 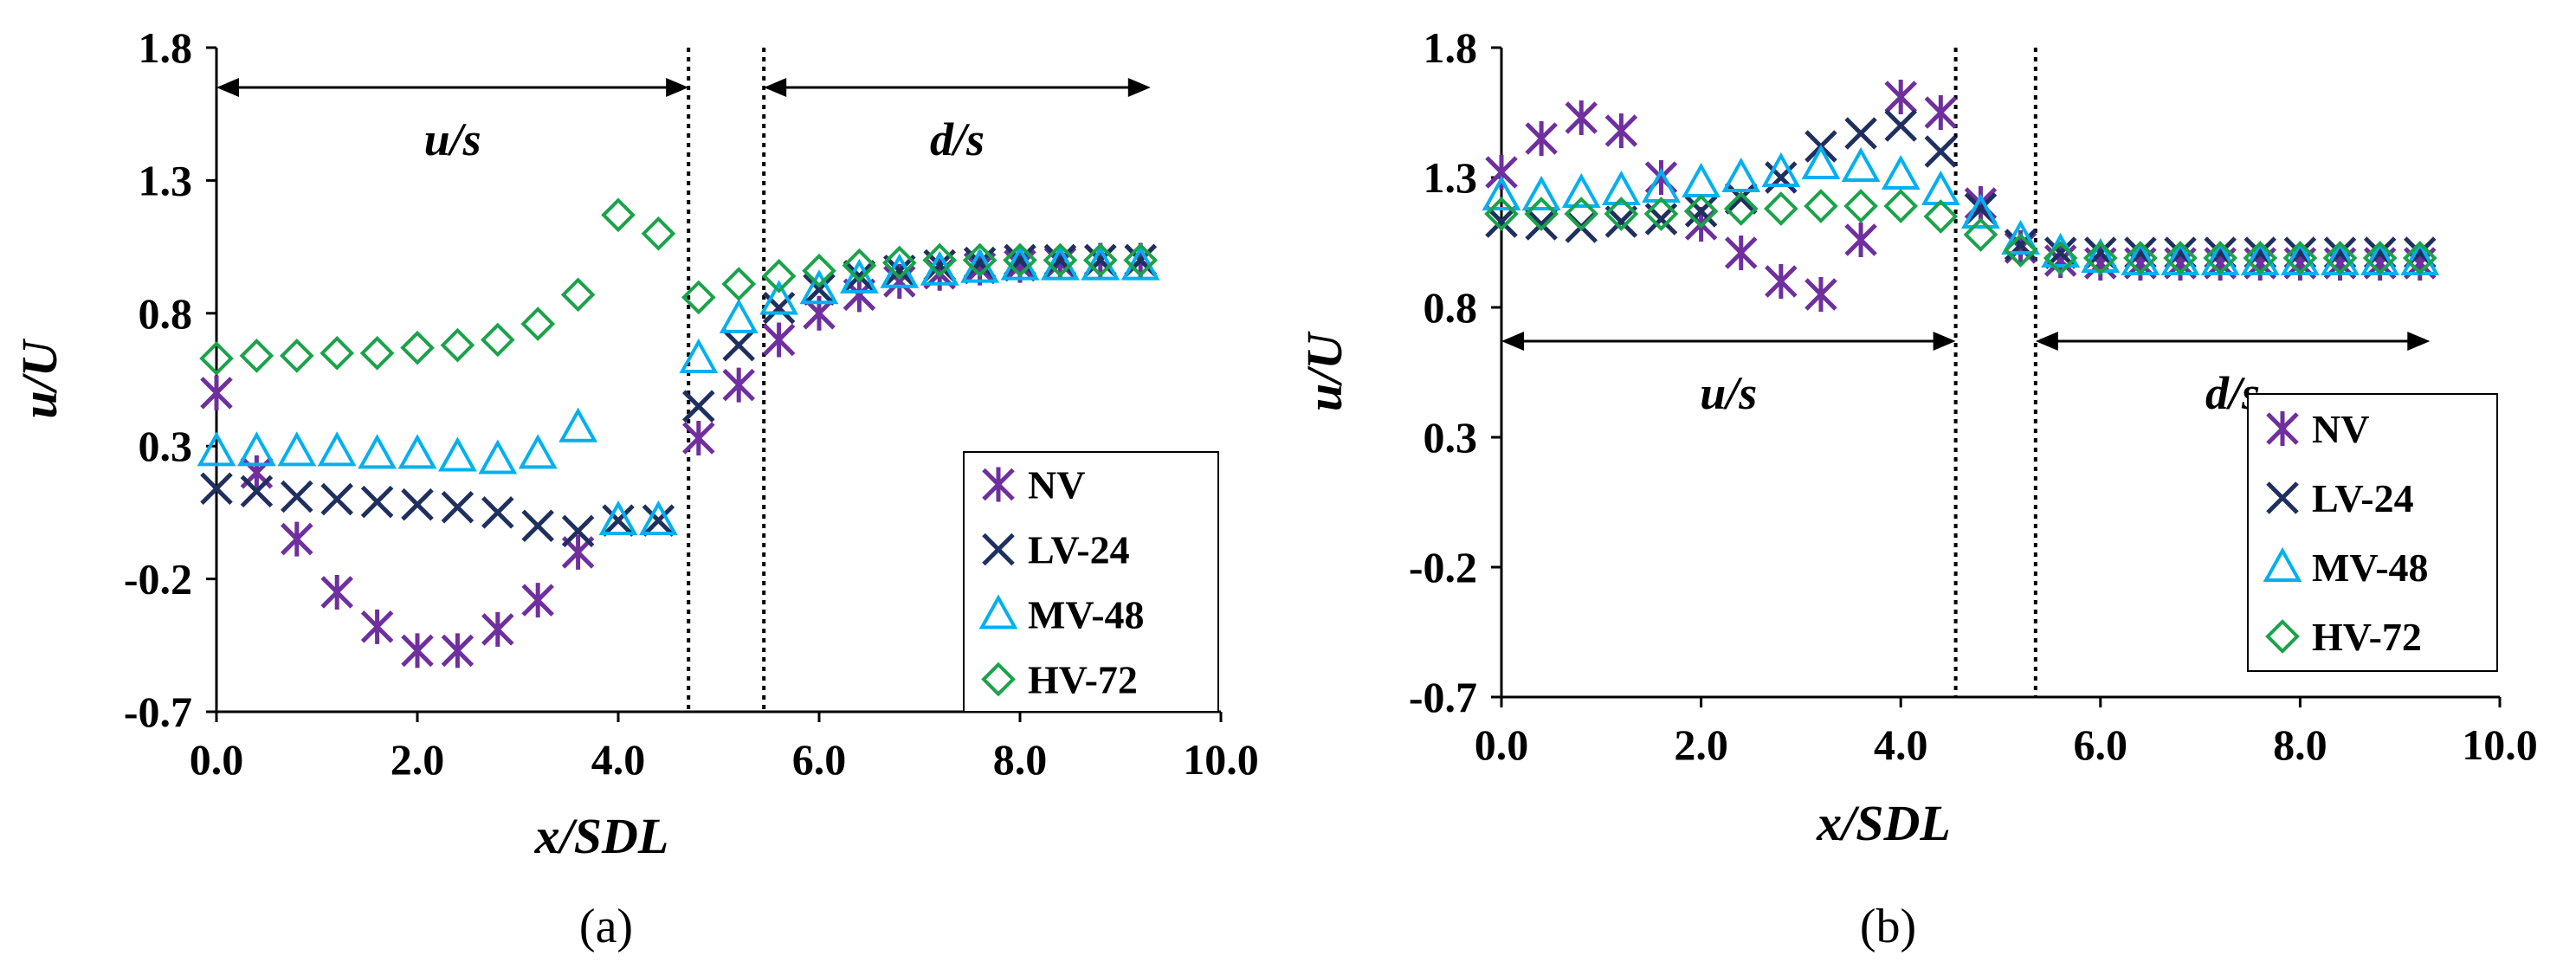 I want to click on panel-label: (b), so click(x=1888, y=926).